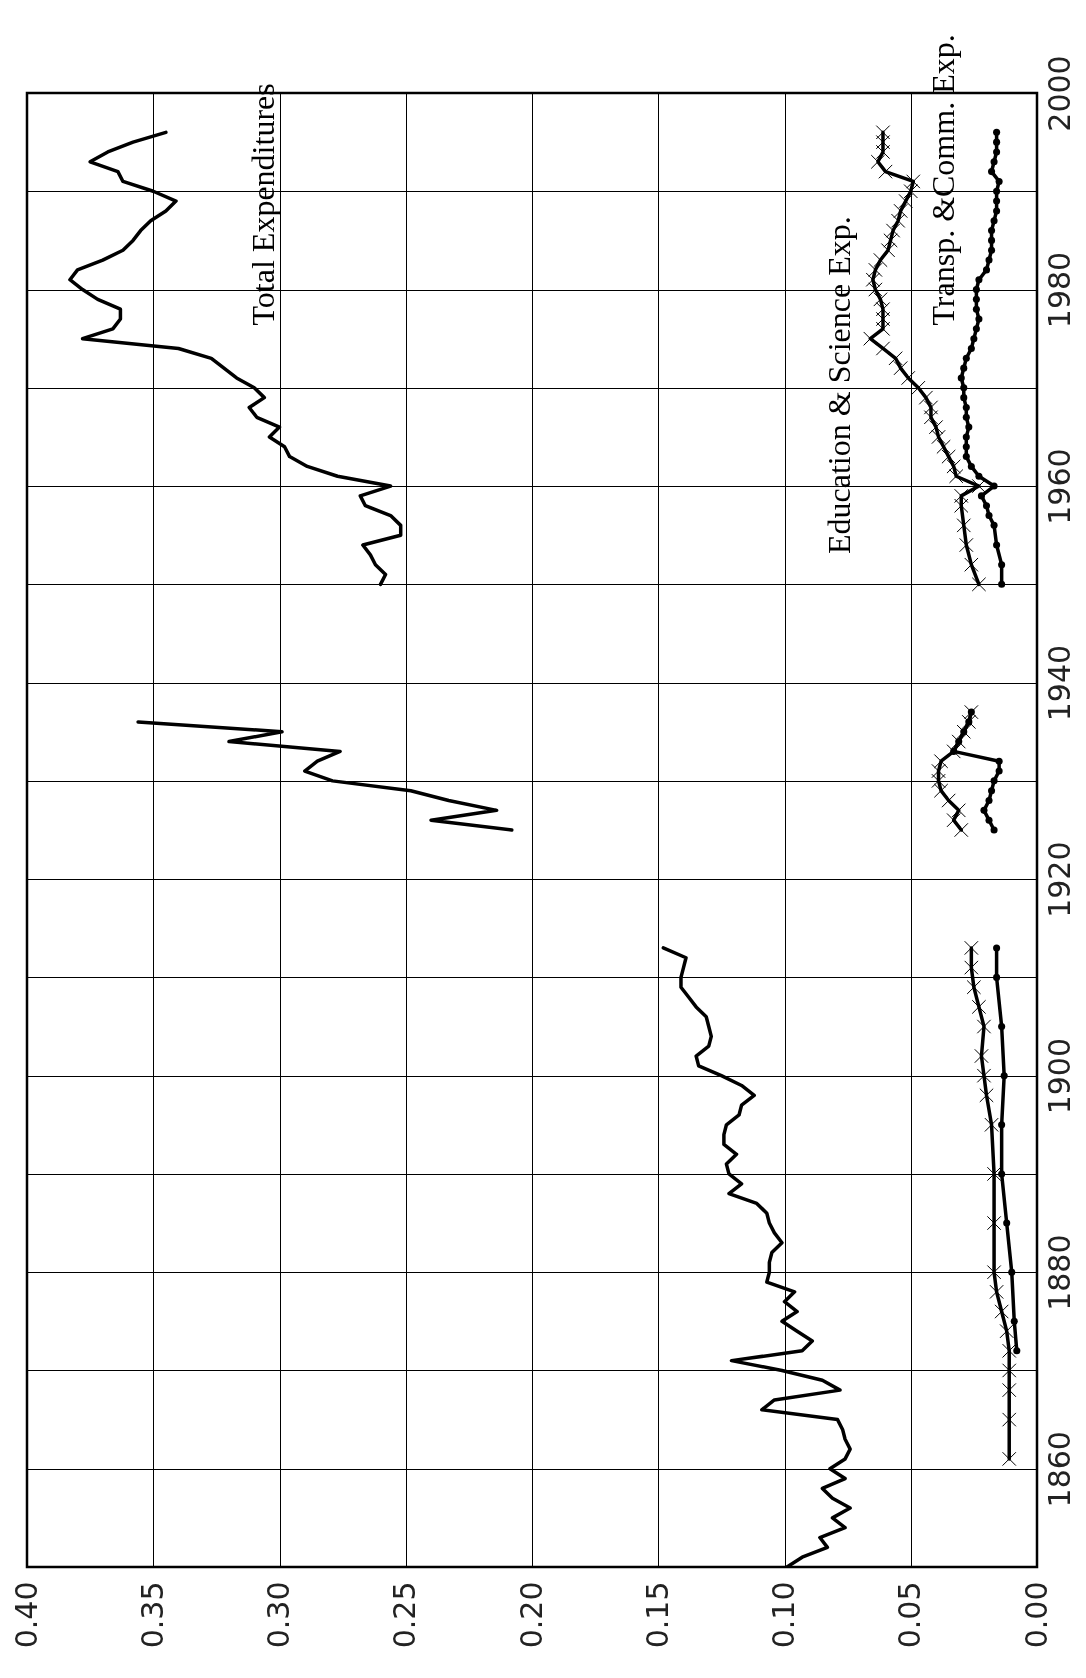 This screenshot has width=1086, height=1678. Describe the element at coordinates (1059, 290) in the screenshot. I see `y-tick-label: 1980` at that location.